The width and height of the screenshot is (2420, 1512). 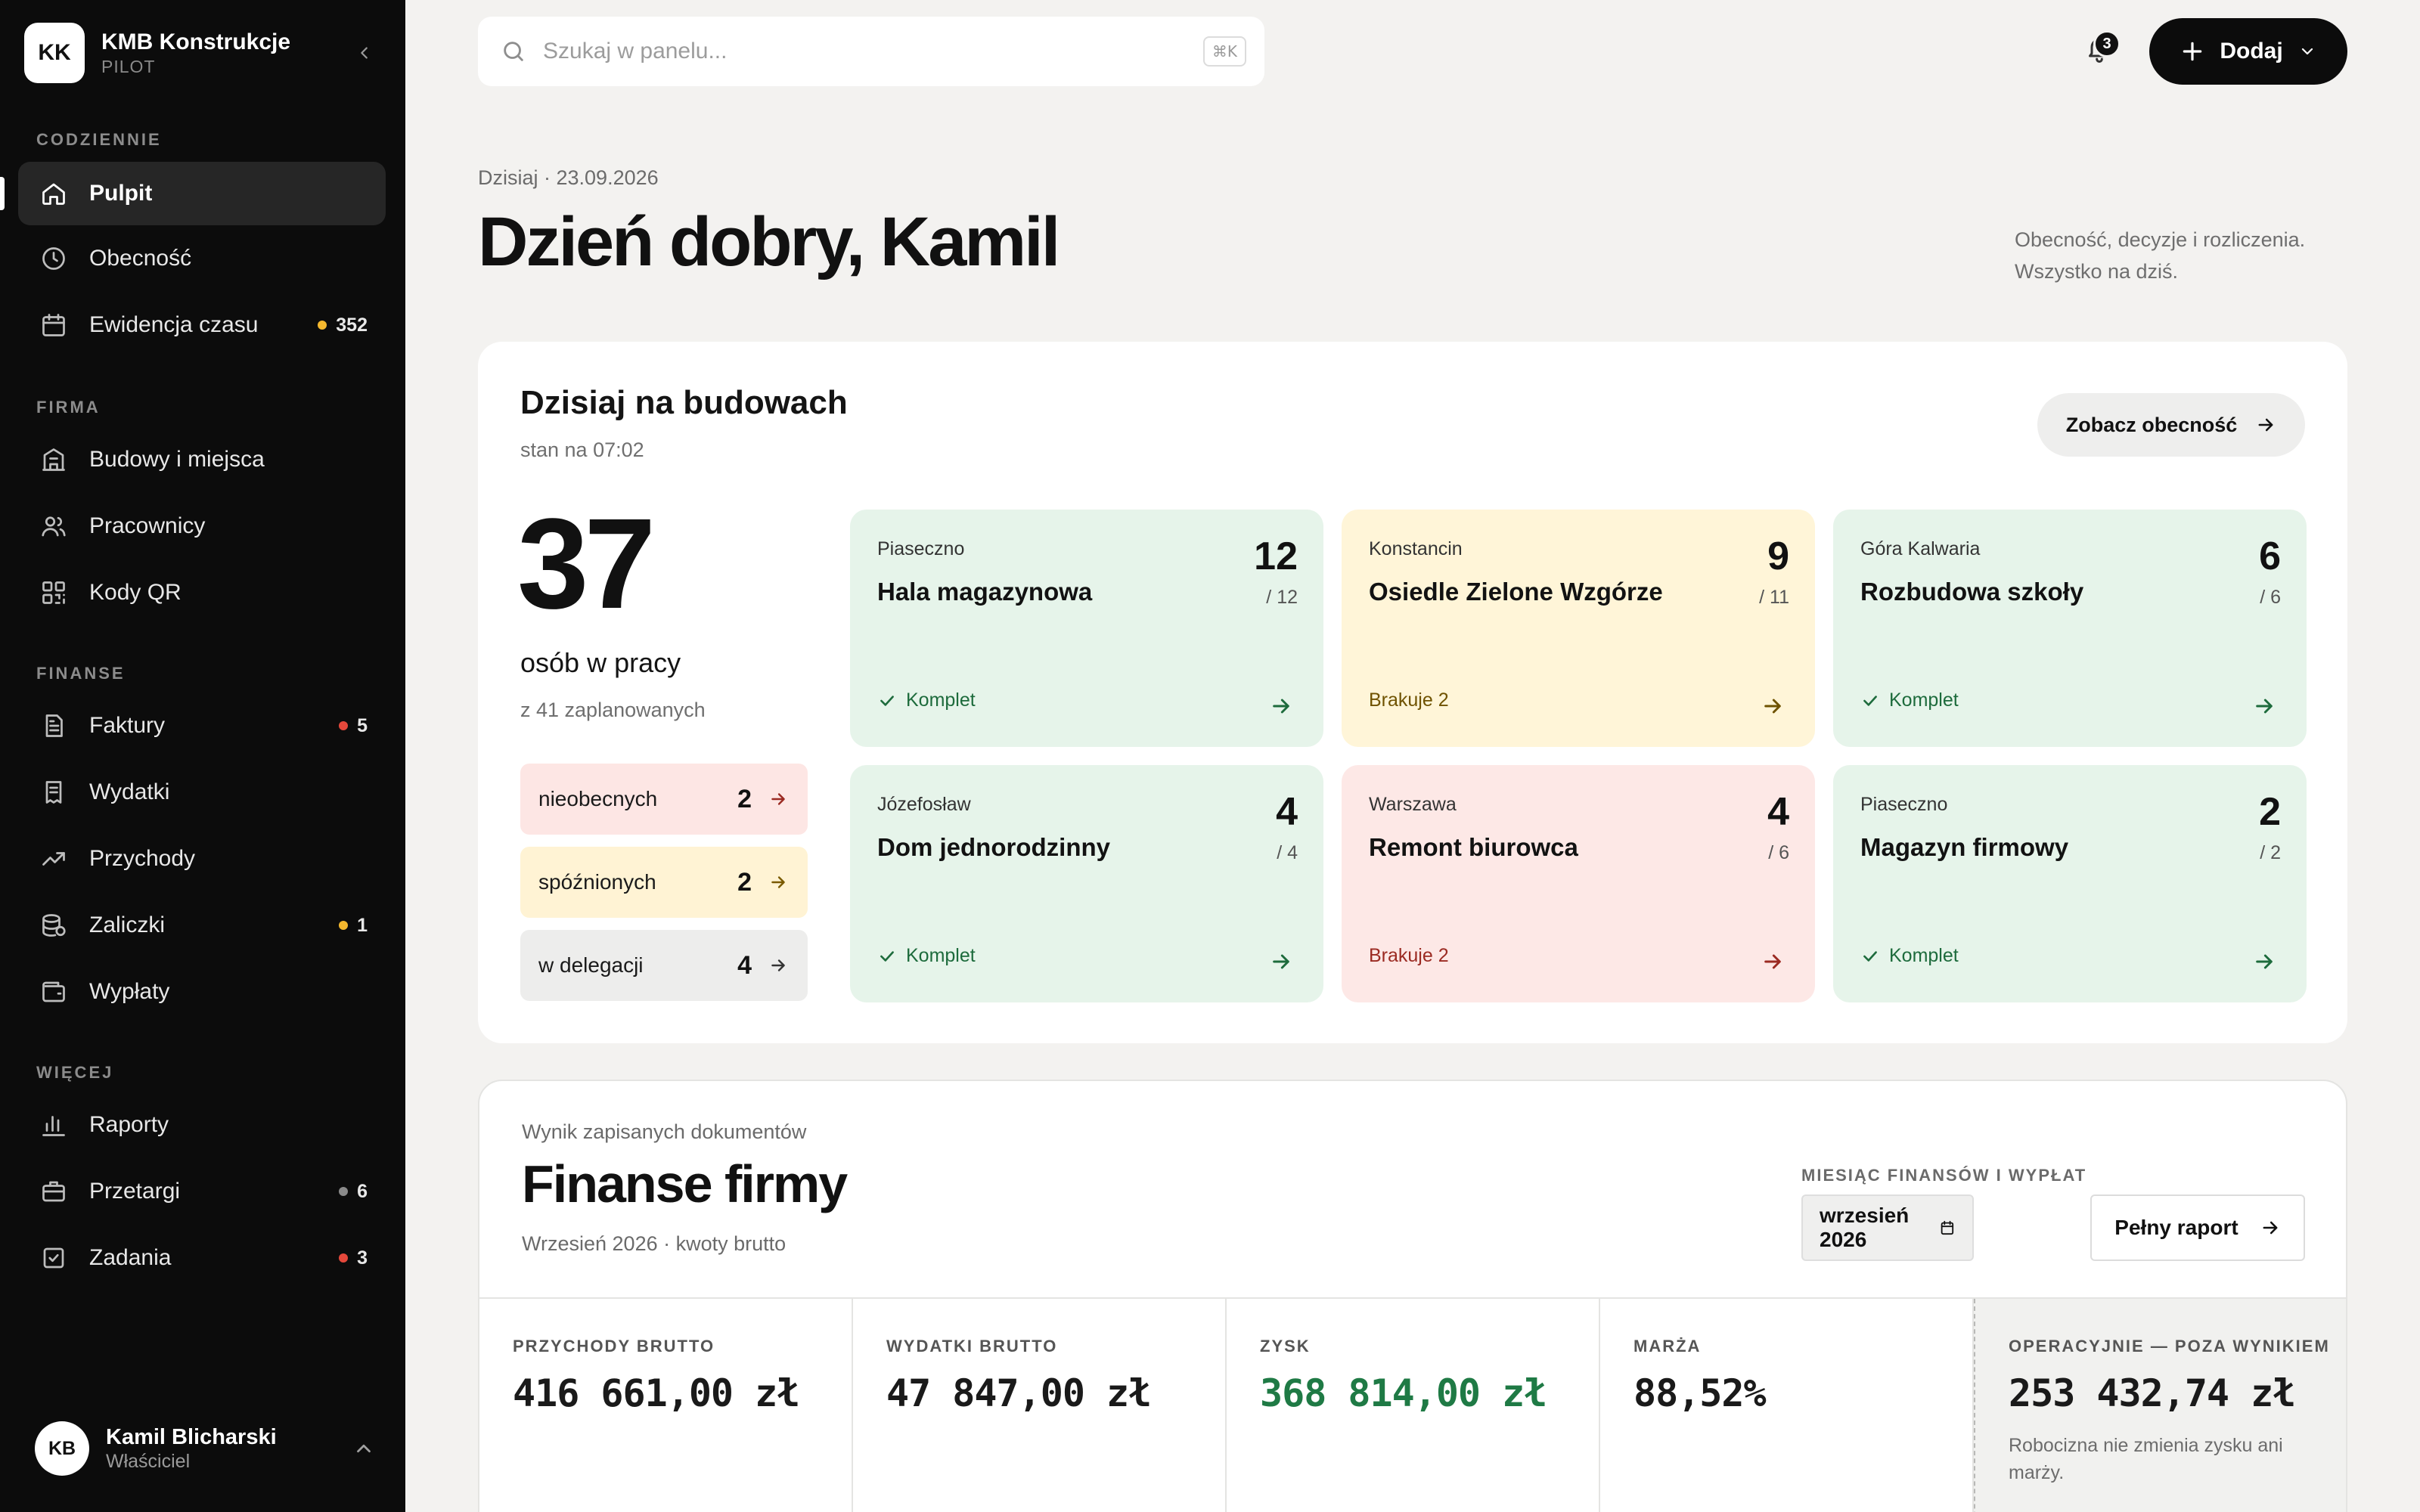 I want to click on full-report-button: Pełny raport, so click(x=2197, y=1228).